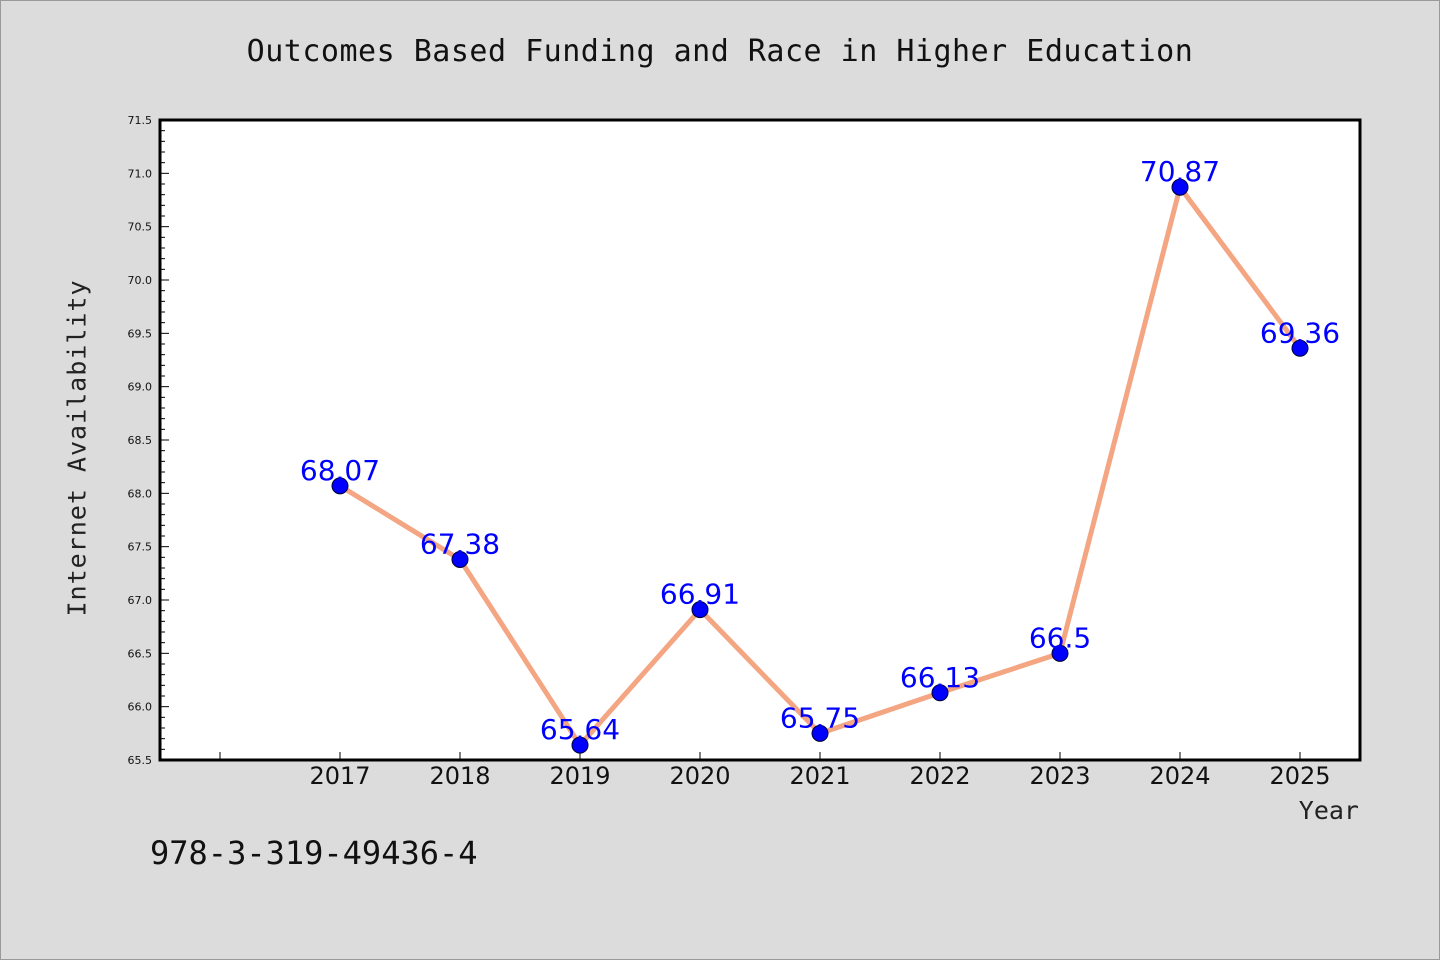 The image size is (1440, 960). I want to click on y-tick-label: 66.5, so click(140, 653).